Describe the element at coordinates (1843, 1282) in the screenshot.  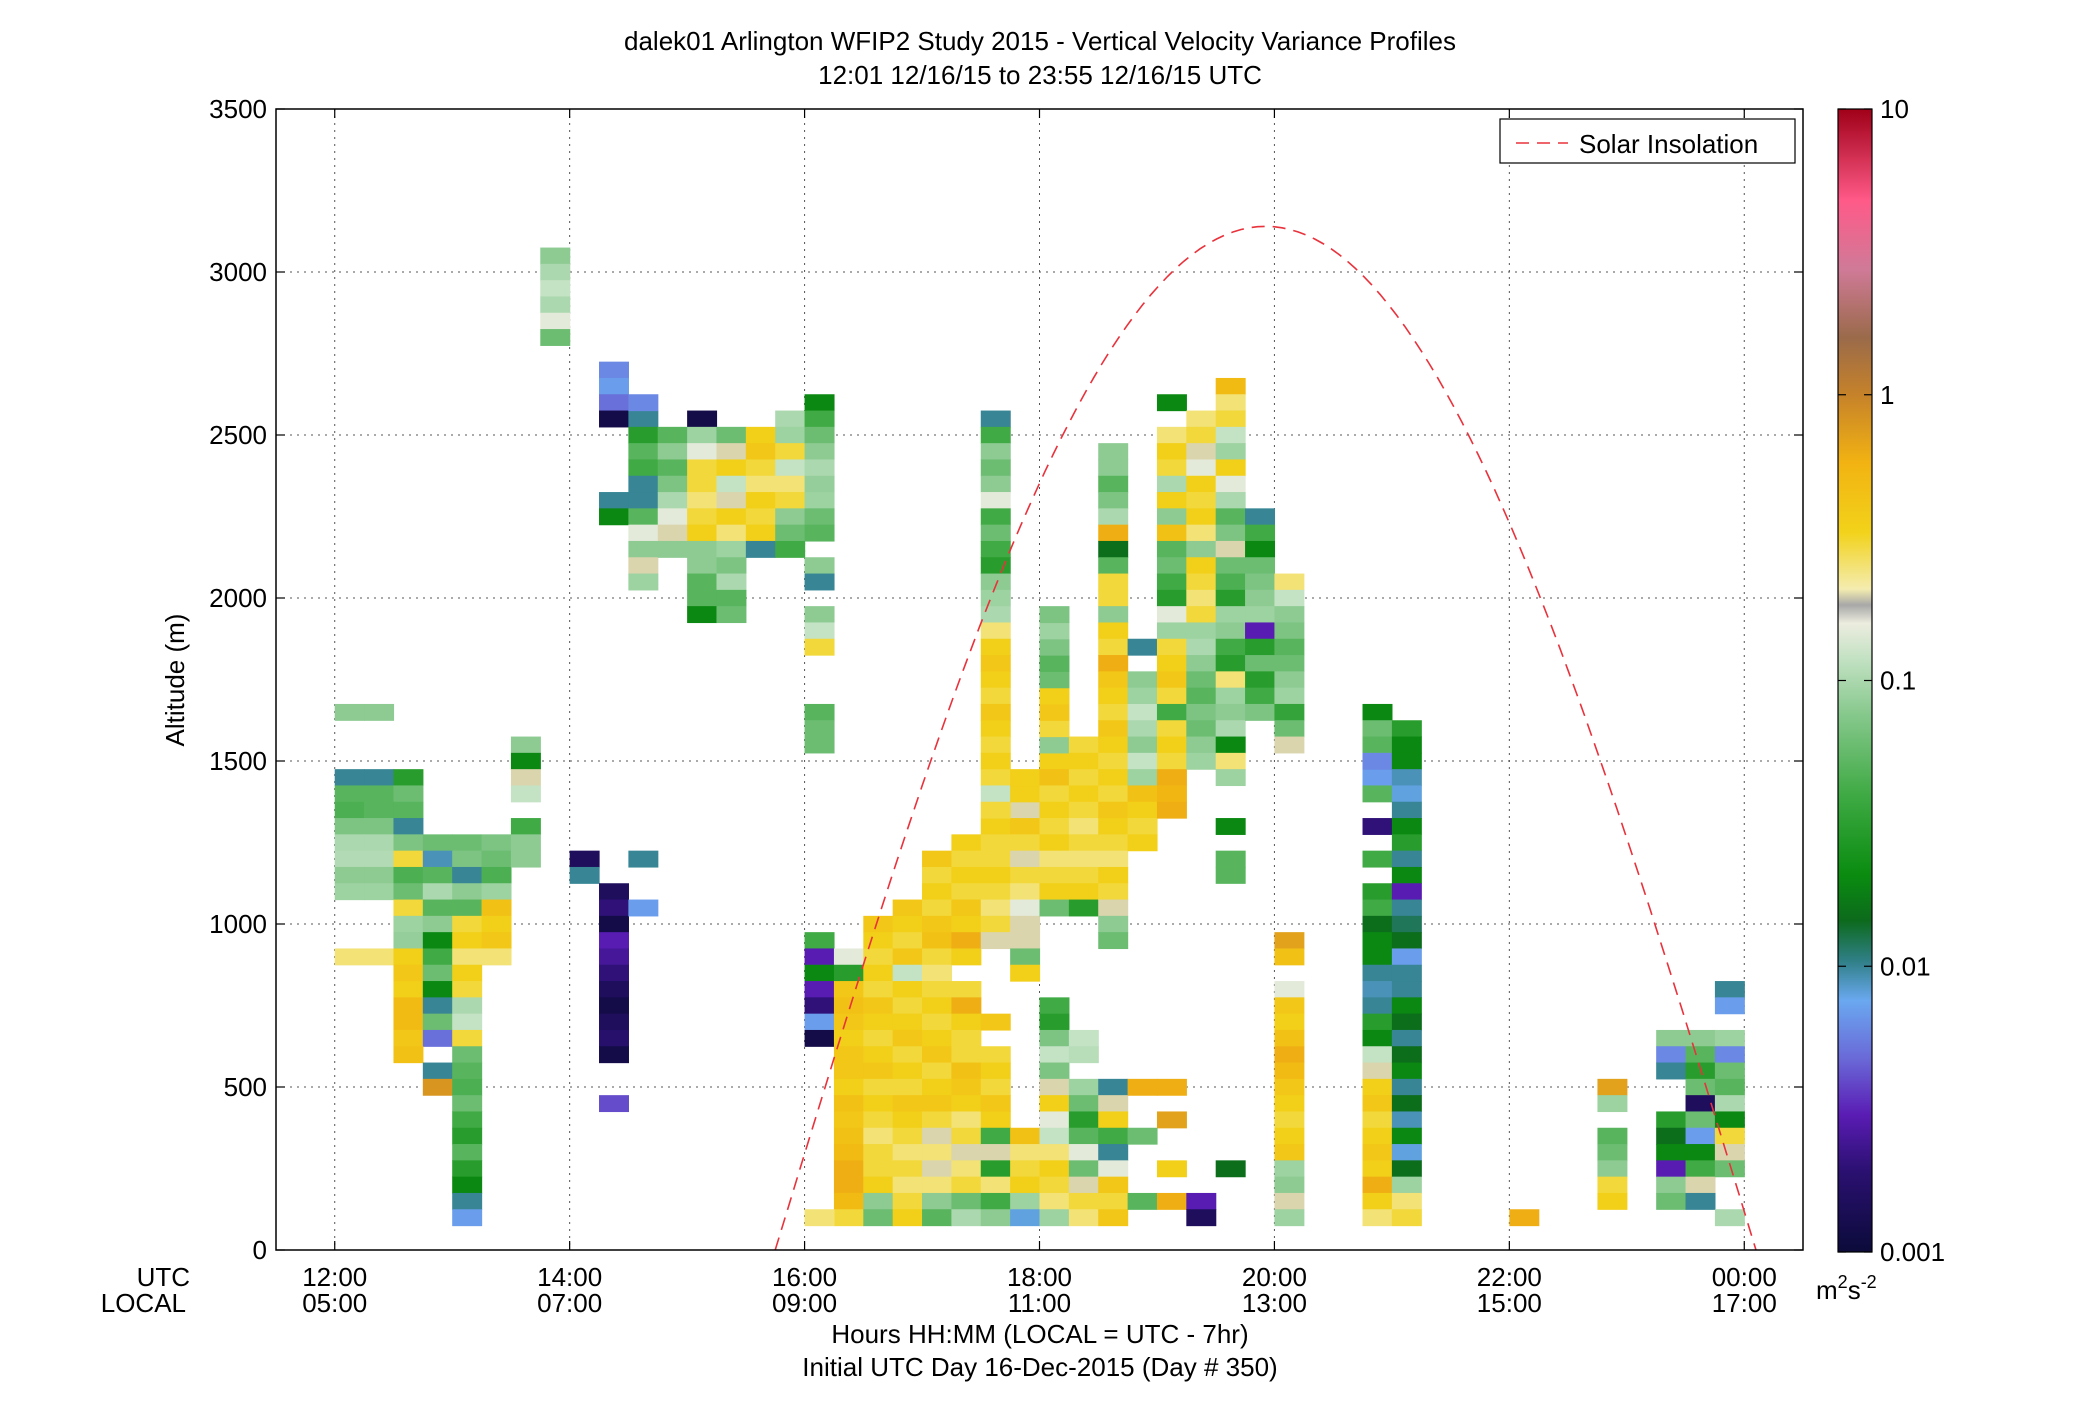
I see `units-sup-2: 2` at that location.